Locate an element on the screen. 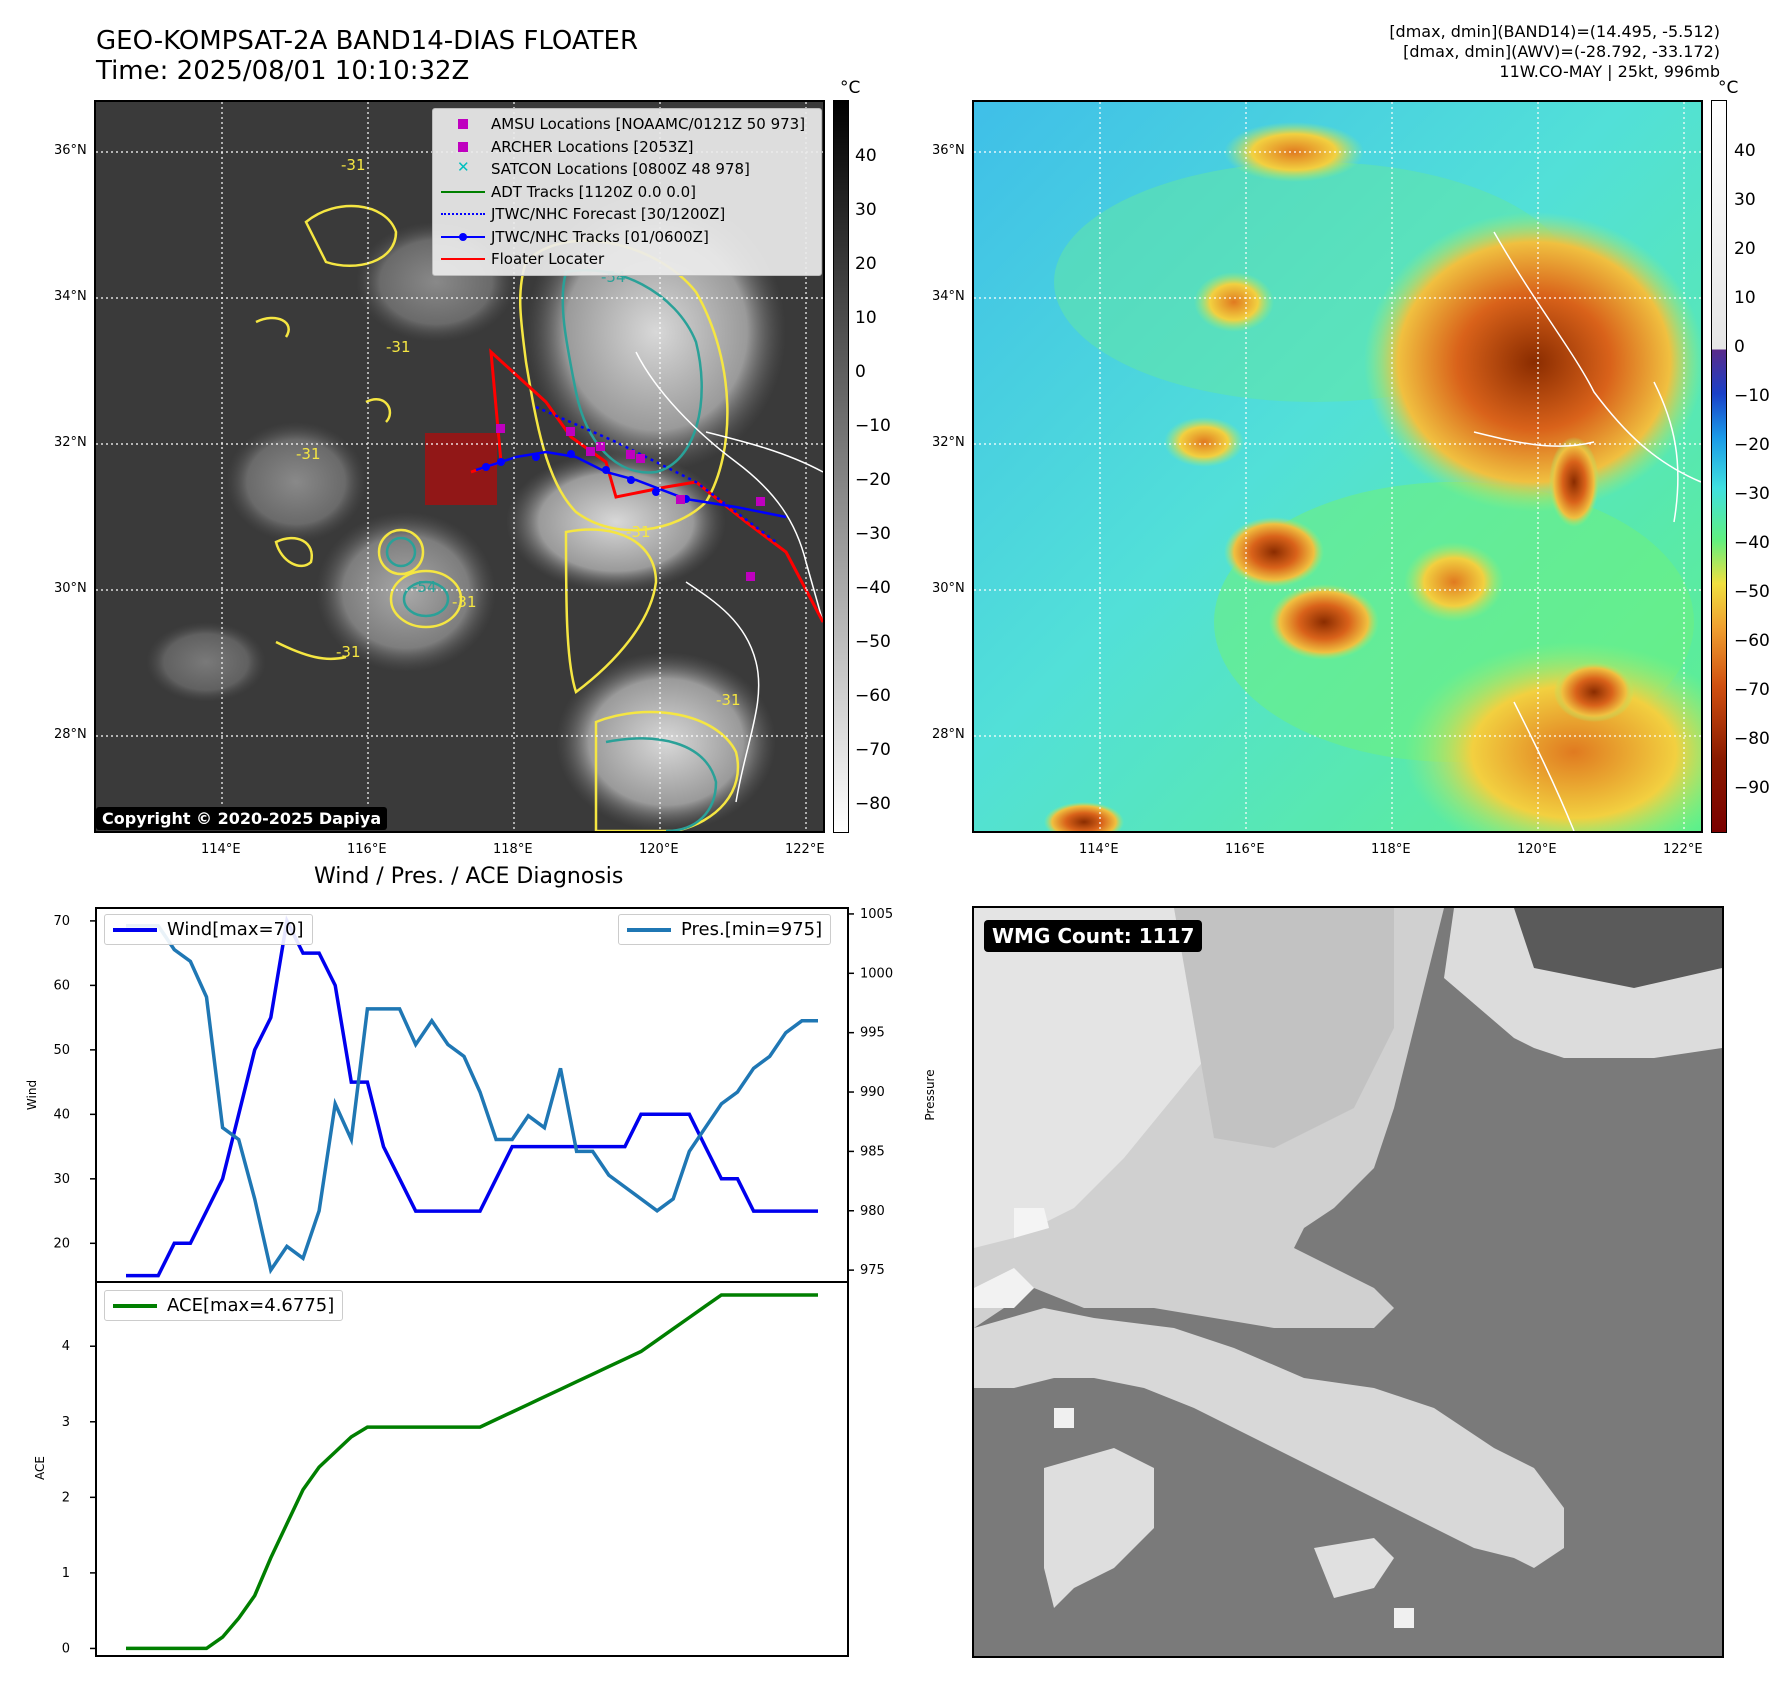 The image size is (1788, 1690). ace-legend-swatch is located at coordinates (135, 1305).